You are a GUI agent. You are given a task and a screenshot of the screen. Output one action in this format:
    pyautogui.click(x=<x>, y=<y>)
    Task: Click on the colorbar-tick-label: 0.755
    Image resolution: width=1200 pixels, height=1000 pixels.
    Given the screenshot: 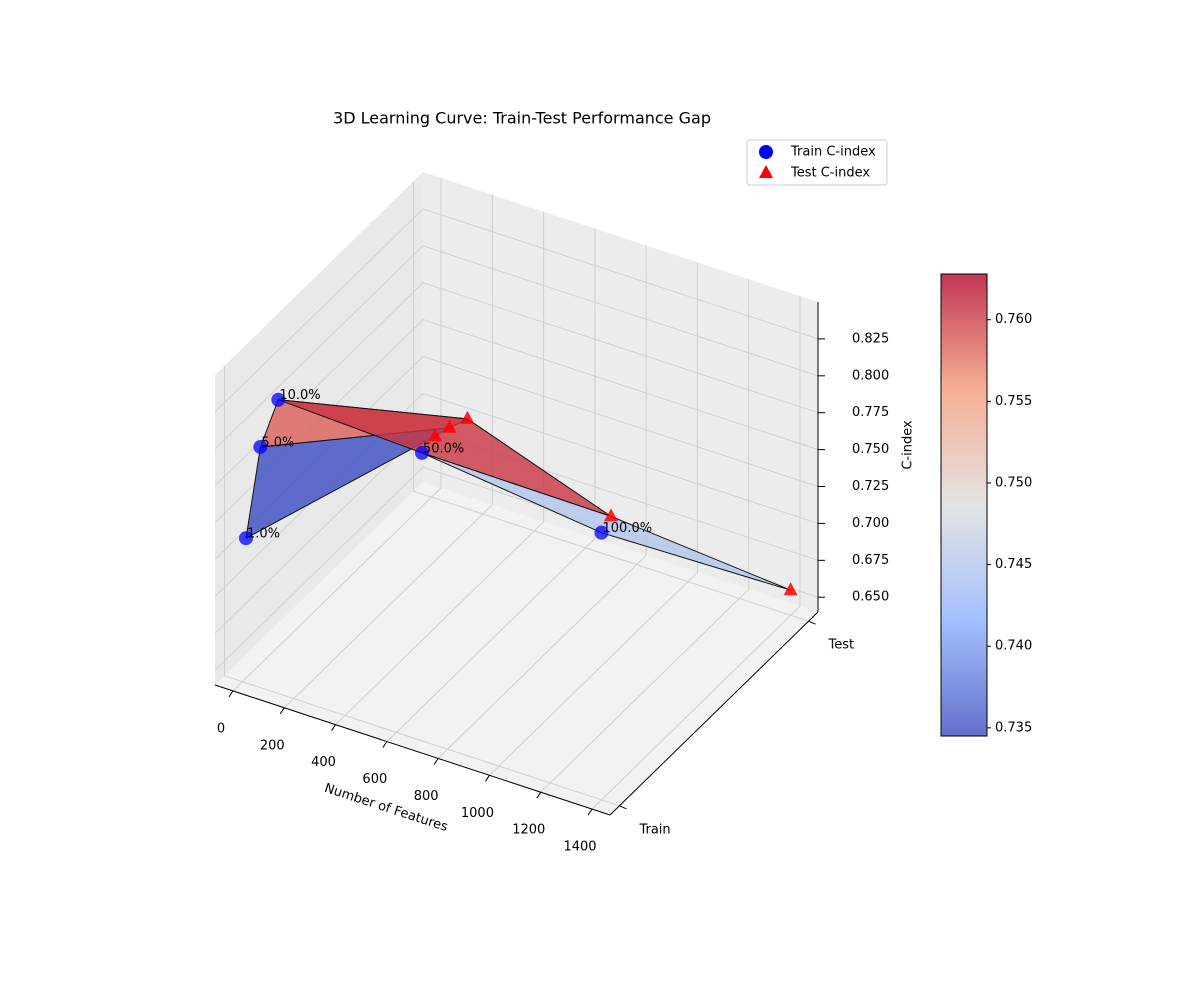 What is the action you would take?
    pyautogui.click(x=1013, y=401)
    